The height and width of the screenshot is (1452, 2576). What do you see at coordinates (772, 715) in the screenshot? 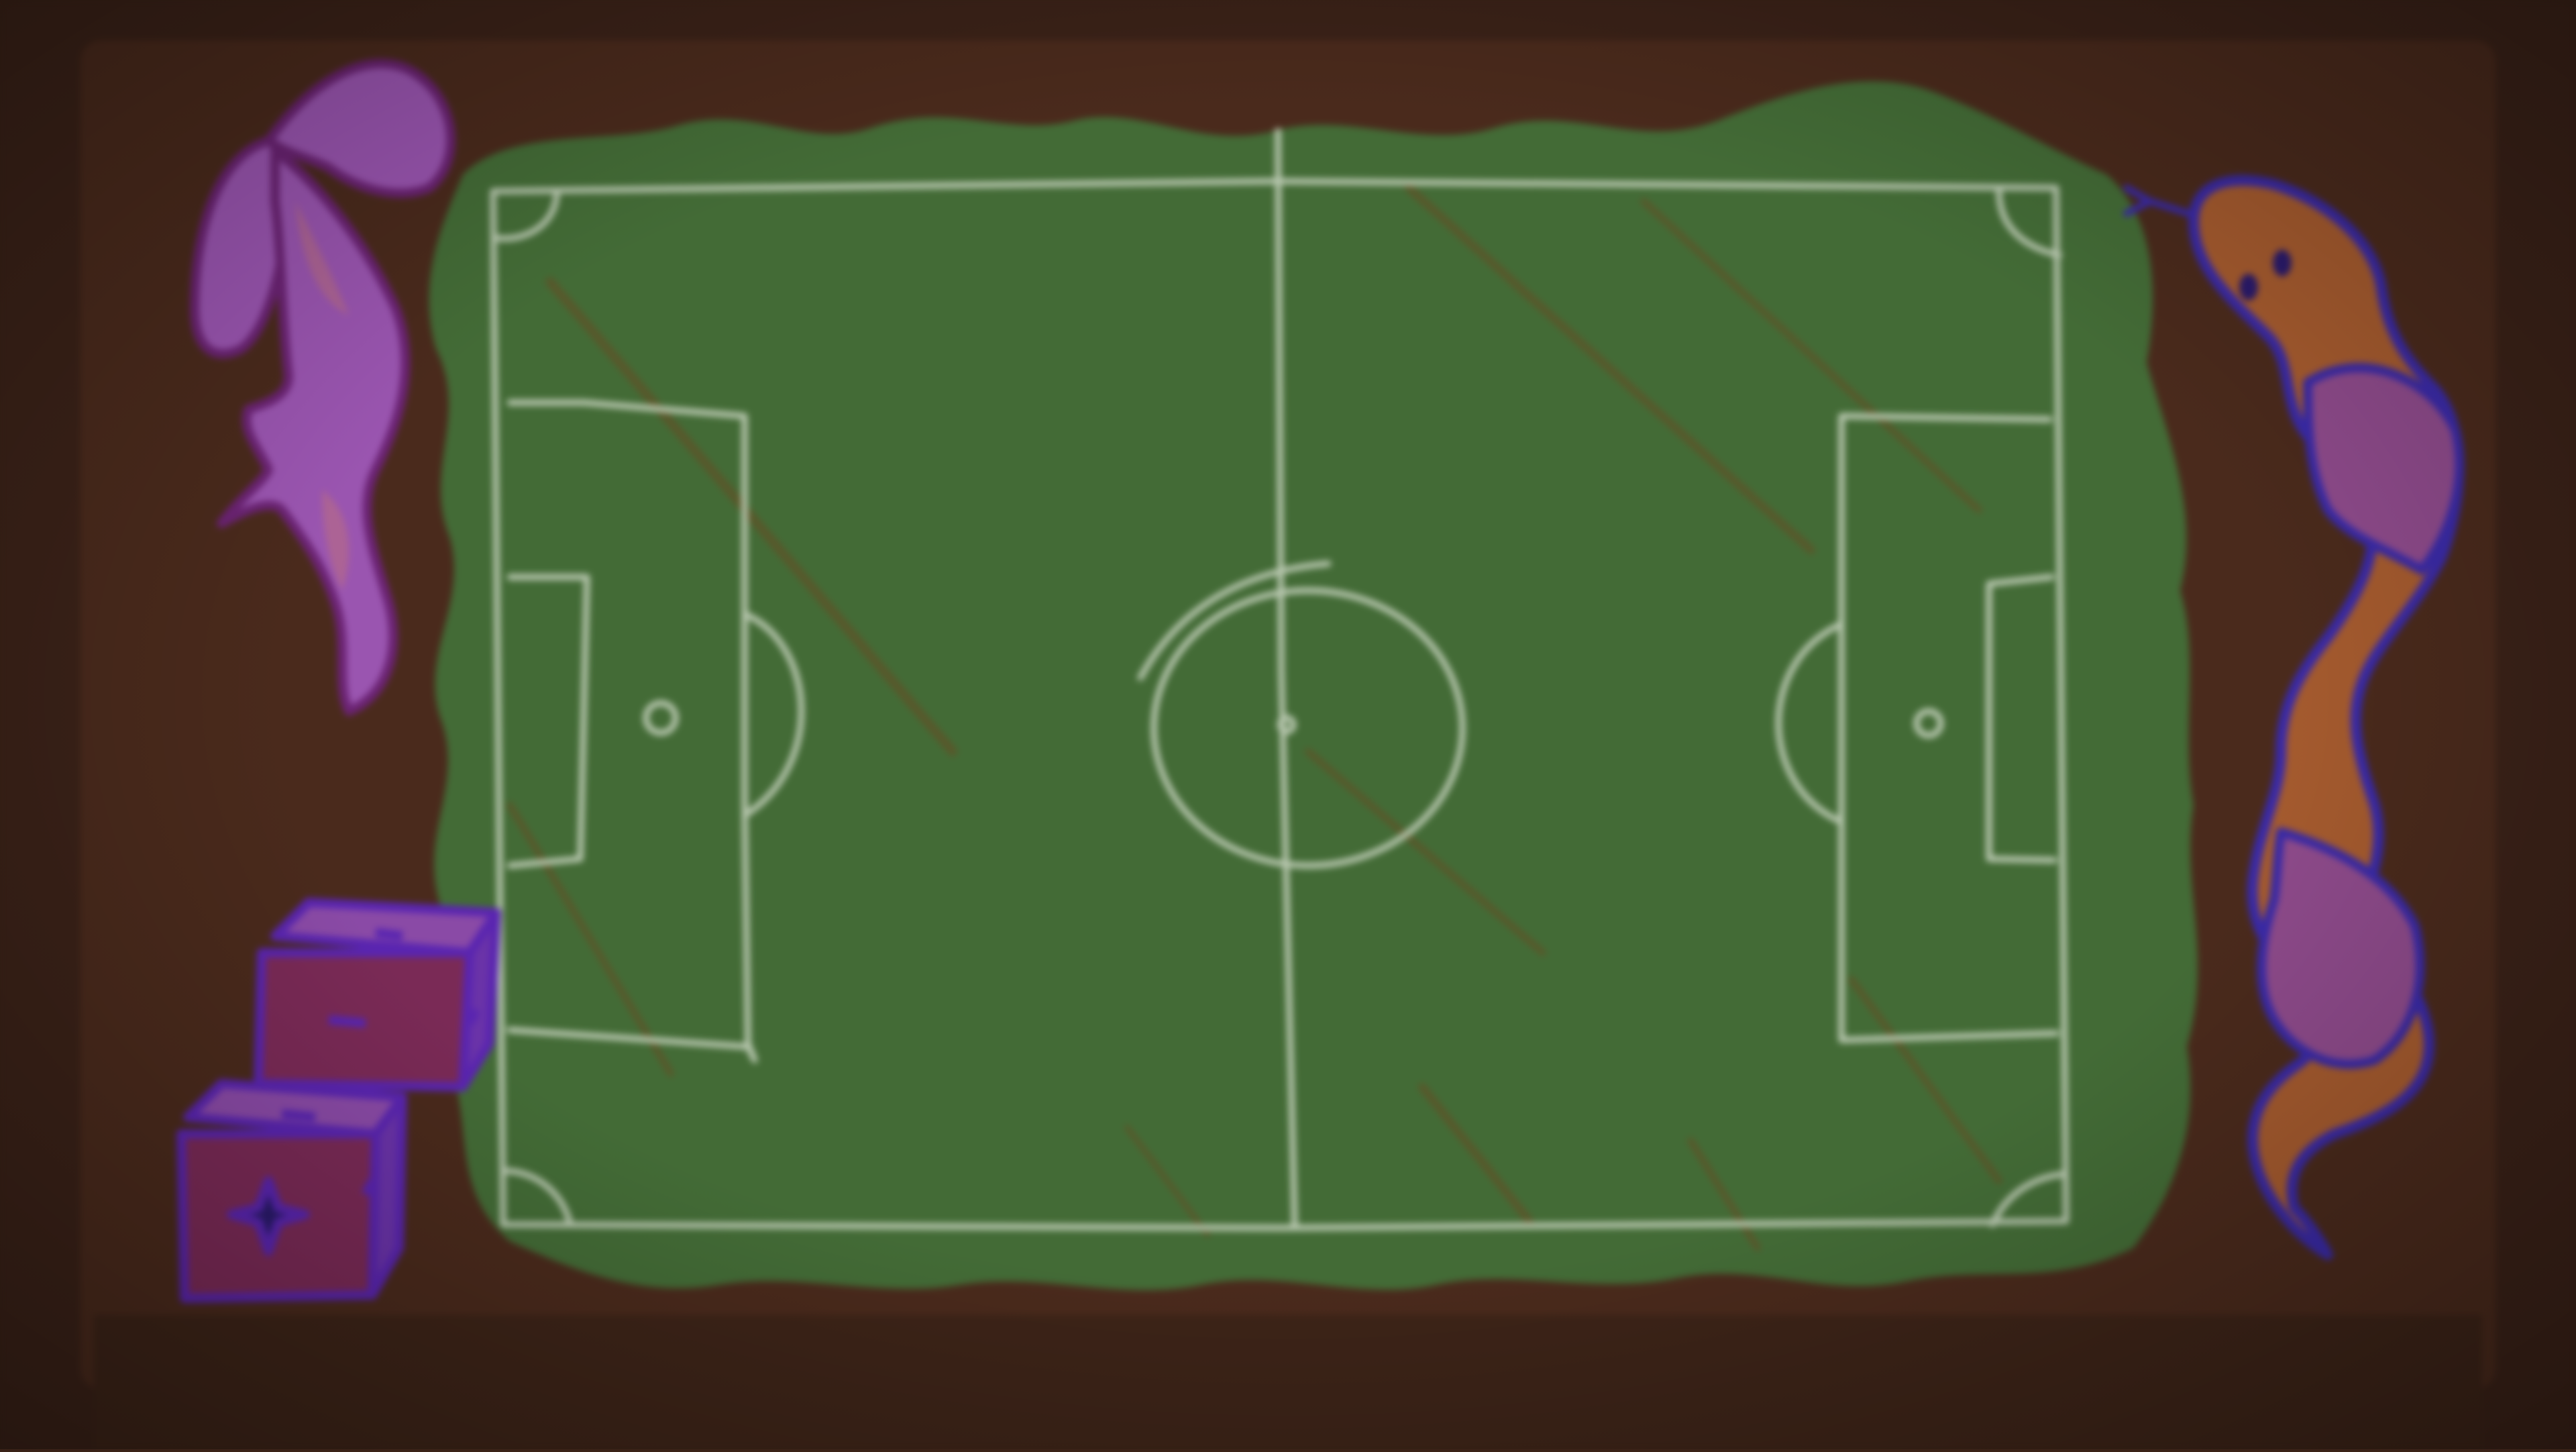
I see `left-penalty-arc` at bounding box center [772, 715].